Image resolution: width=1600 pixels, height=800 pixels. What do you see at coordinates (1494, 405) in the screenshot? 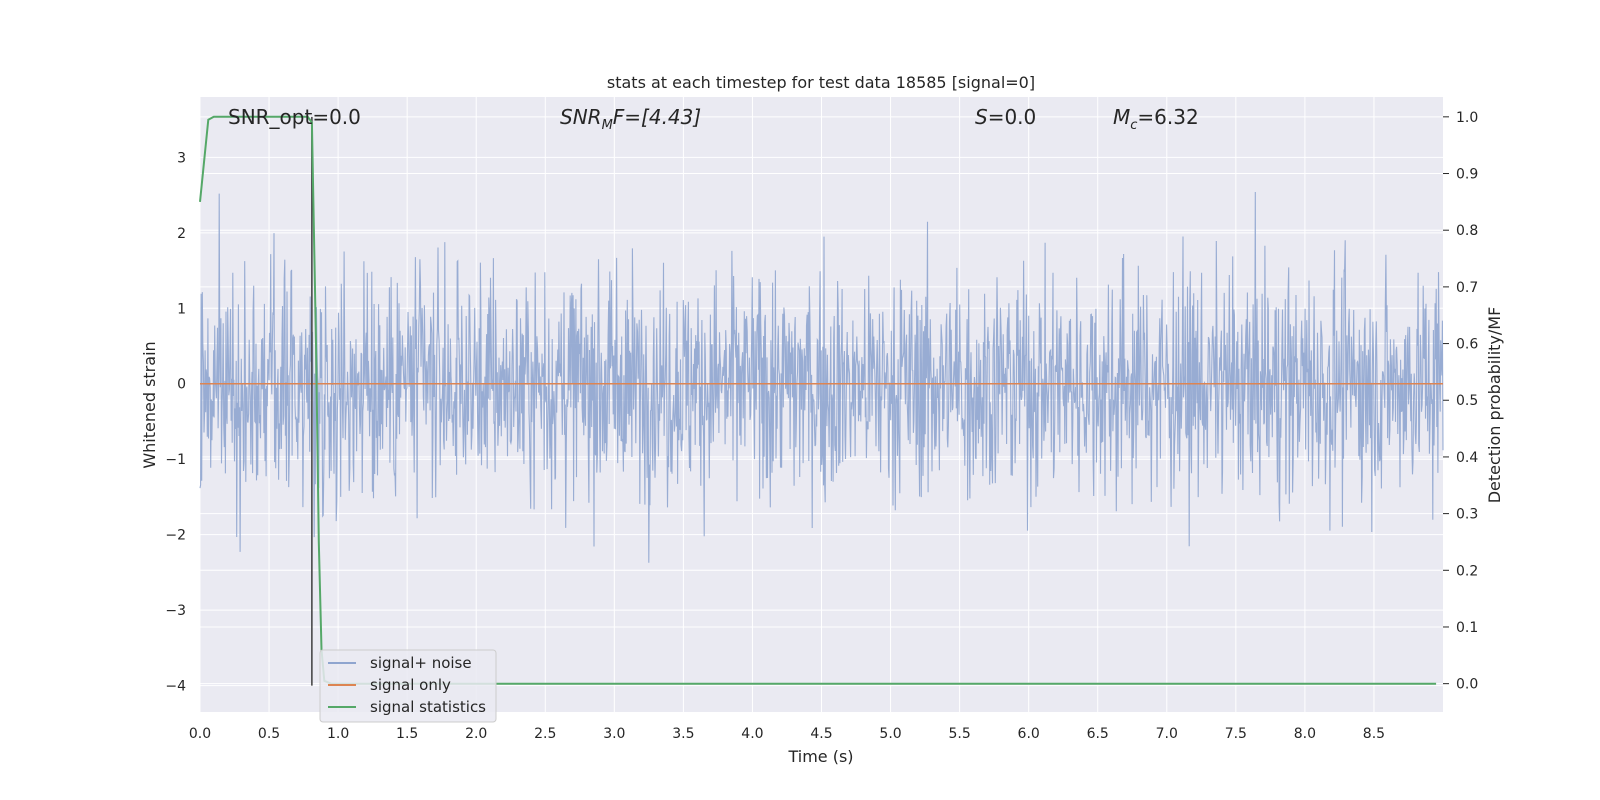
I see `y-axis-right-label: Detection probability/MF` at bounding box center [1494, 405].